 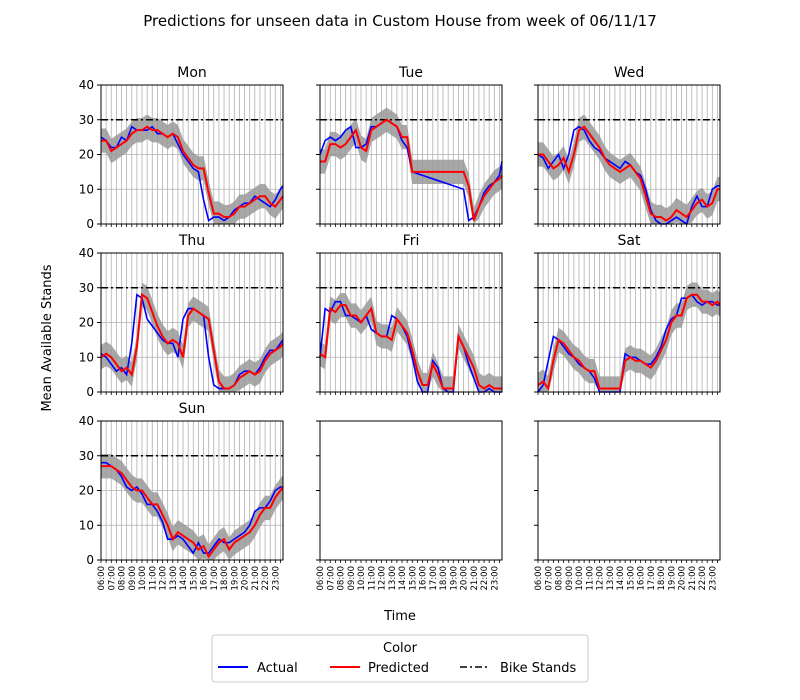 I want to click on x-axis-label: Time, so click(x=399, y=616).